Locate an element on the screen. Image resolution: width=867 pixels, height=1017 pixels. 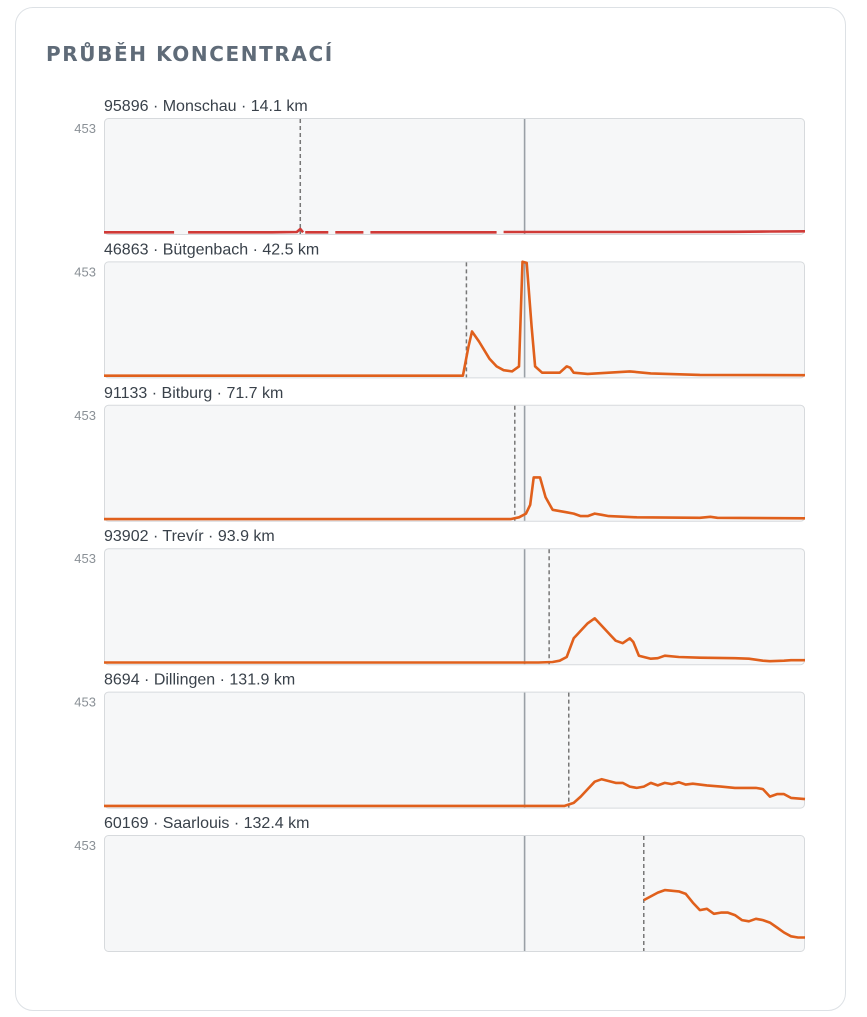
card-title: PRŮBĚH KONCENTRACÍ is located at coordinates (190, 54).